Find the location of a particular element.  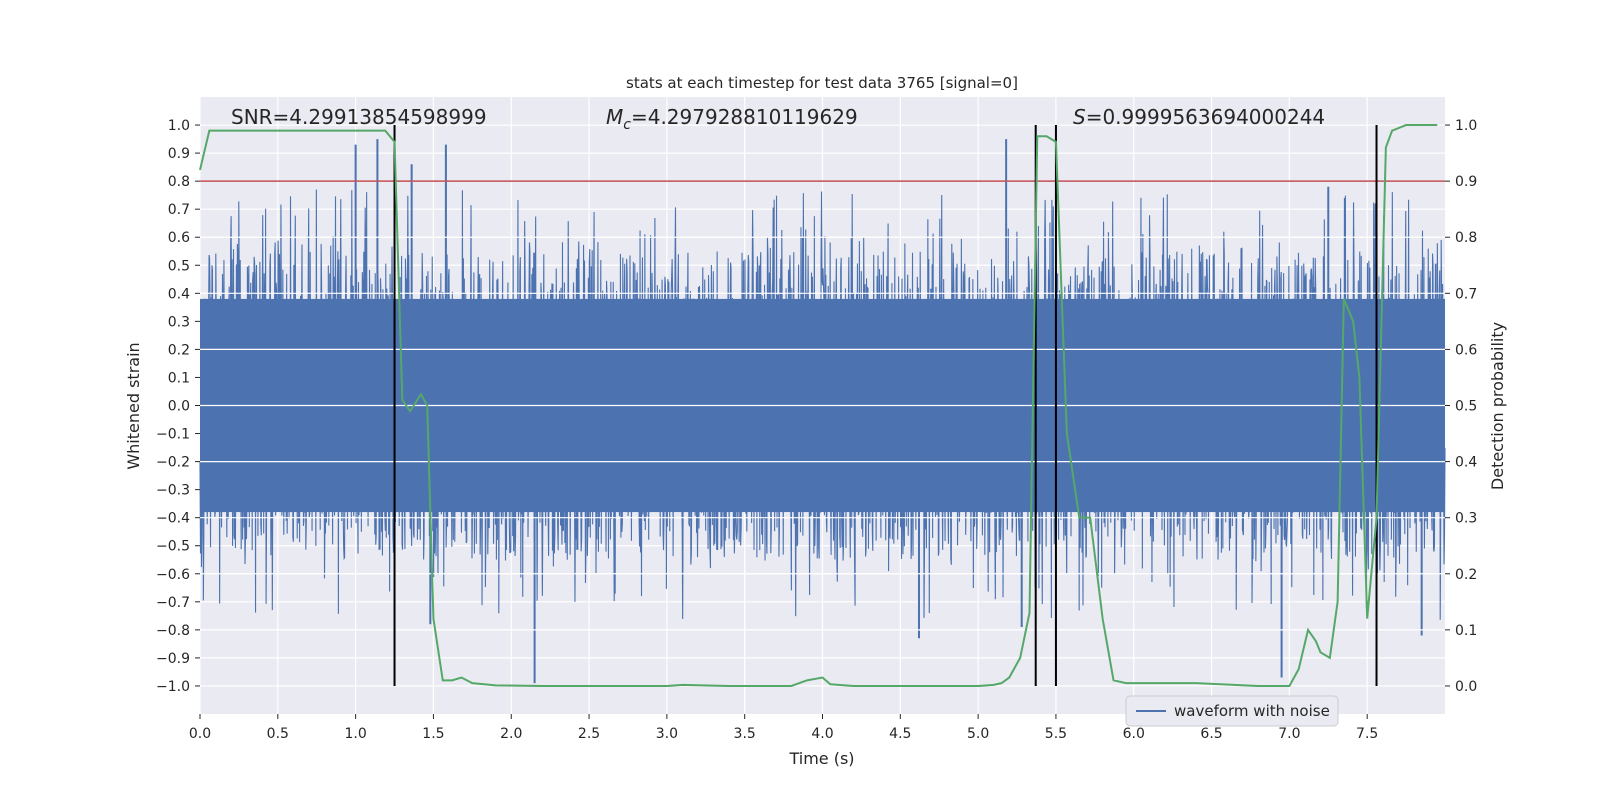

y-tick-label: 1.0 is located at coordinates (179, 126).